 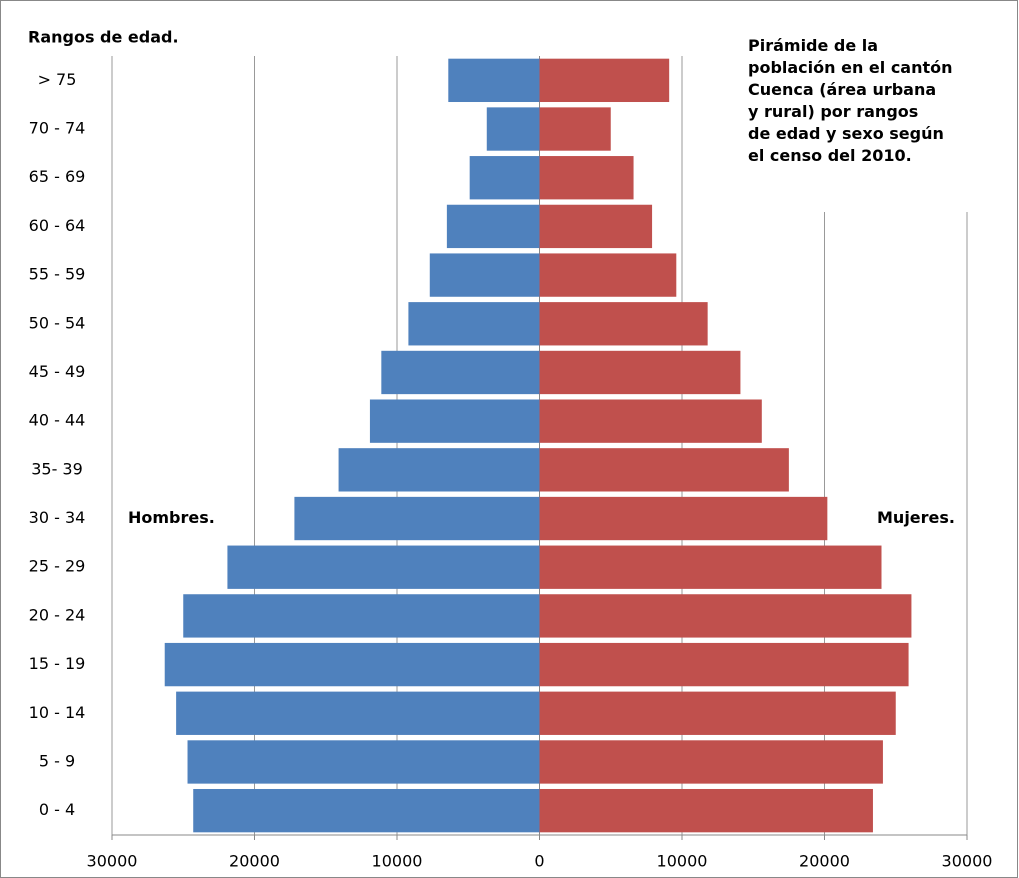 What do you see at coordinates (57, 274) in the screenshot?
I see `y-tick-label: 55 - 59` at bounding box center [57, 274].